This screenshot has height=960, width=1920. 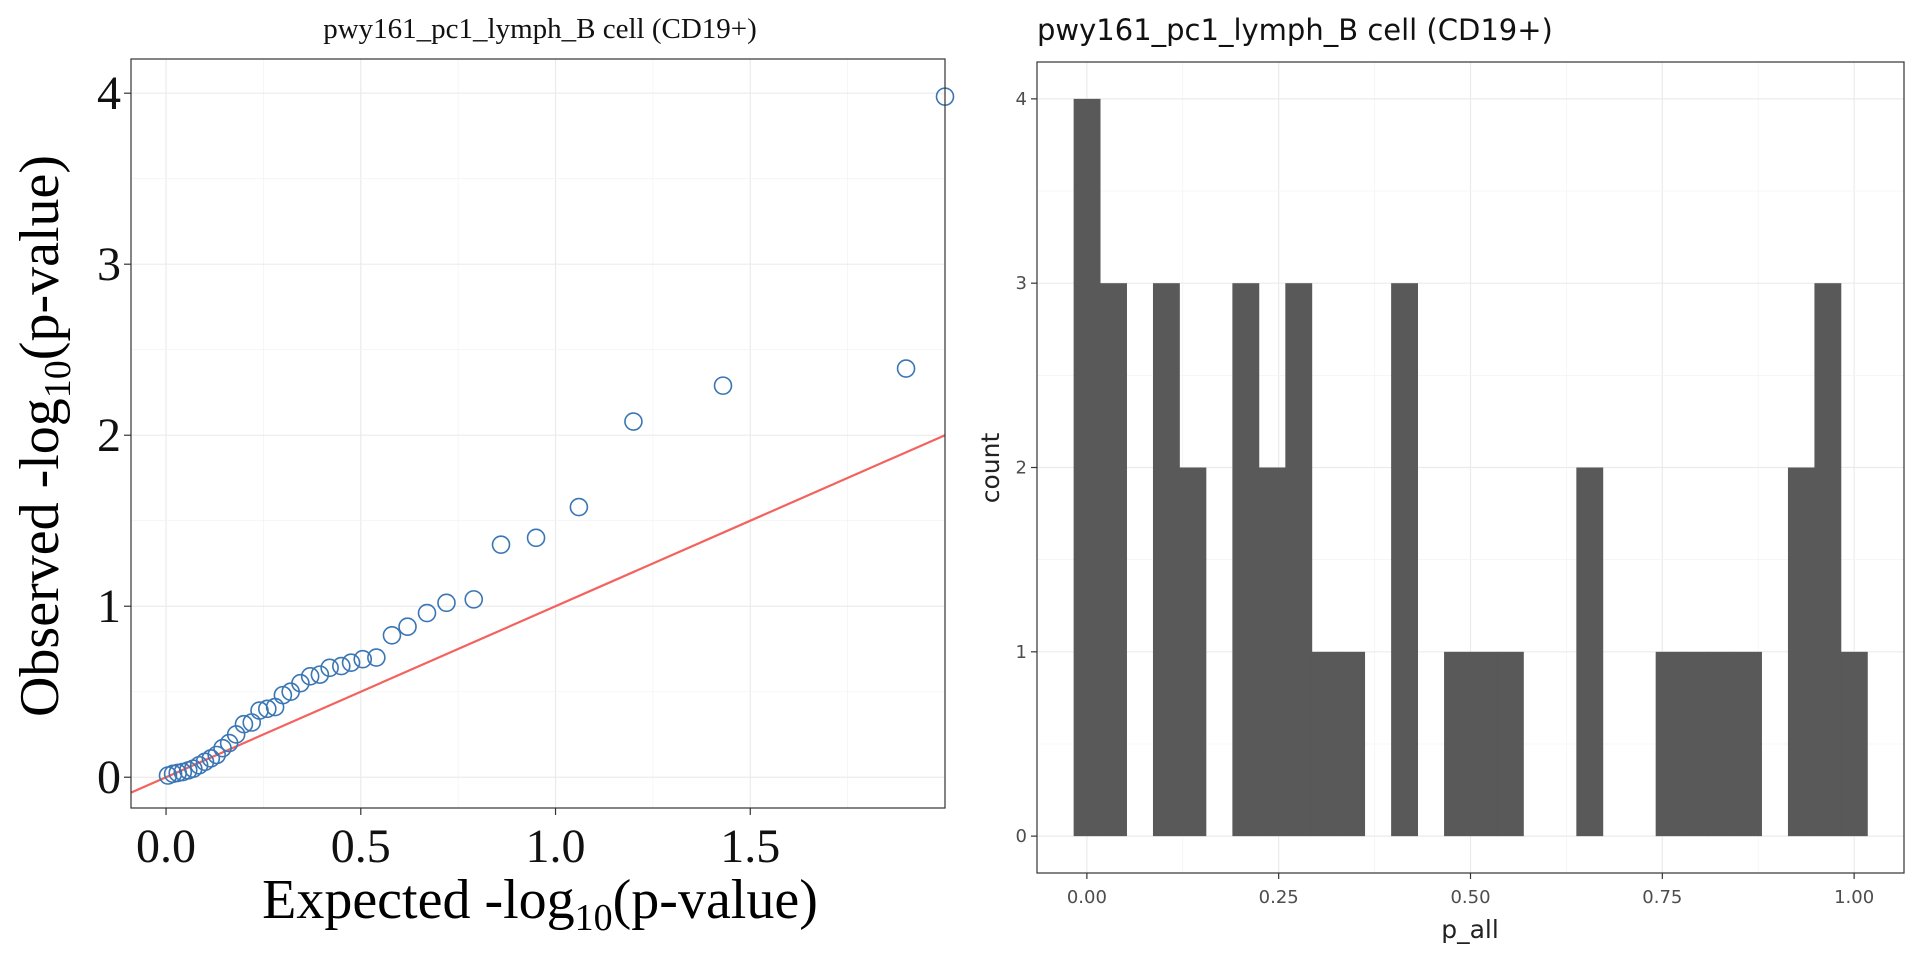 What do you see at coordinates (1470, 929) in the screenshot?
I see `histogram-x-axis-label: p_all` at bounding box center [1470, 929].